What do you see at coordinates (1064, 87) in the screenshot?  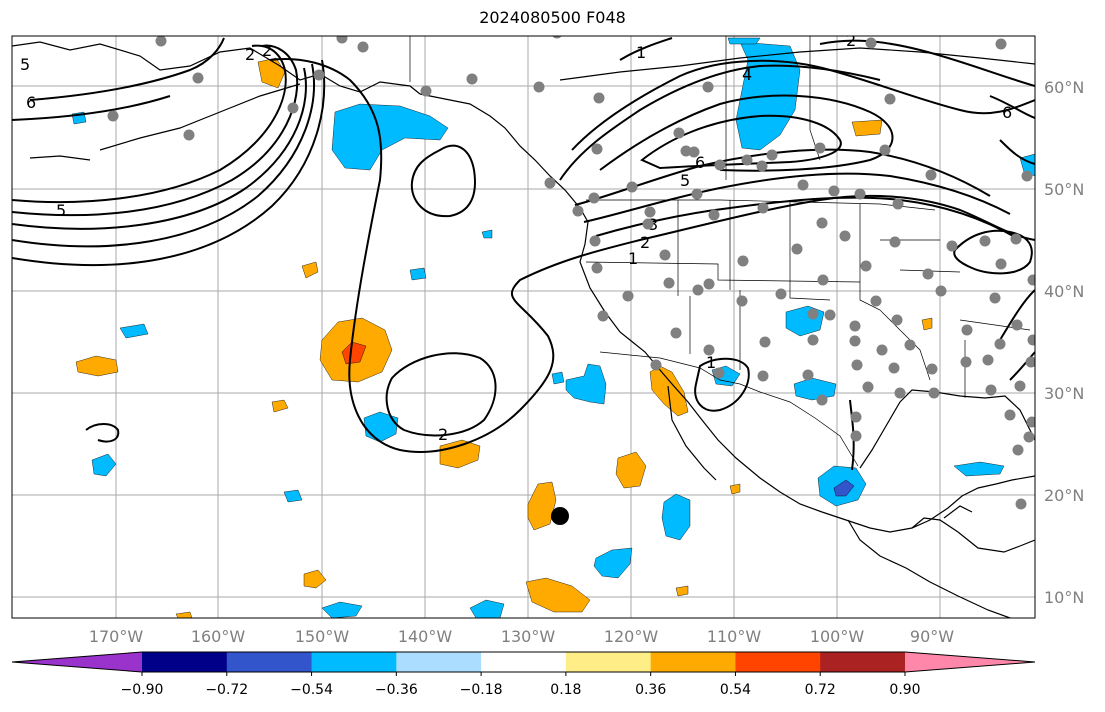 I see `lat-label: 60°N` at bounding box center [1064, 87].